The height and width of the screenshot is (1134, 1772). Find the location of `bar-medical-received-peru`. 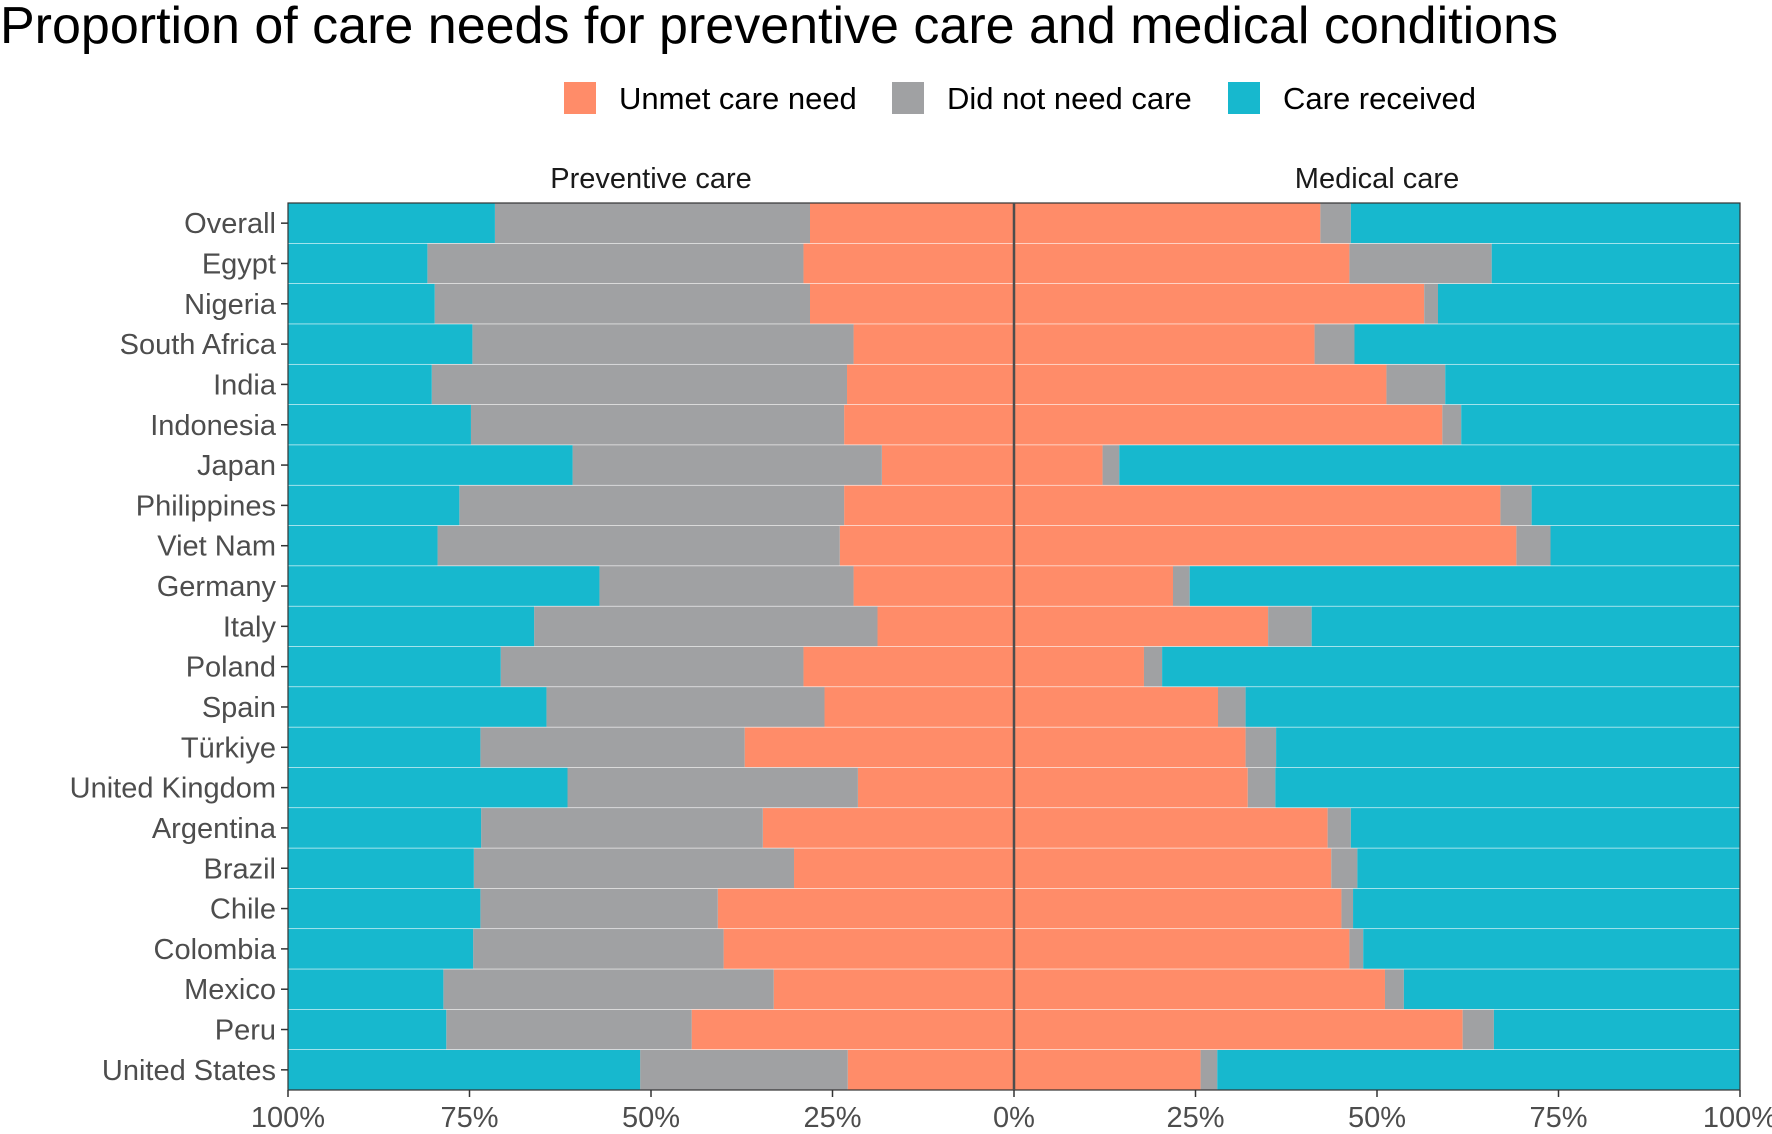

bar-medical-received-peru is located at coordinates (1616, 1029).